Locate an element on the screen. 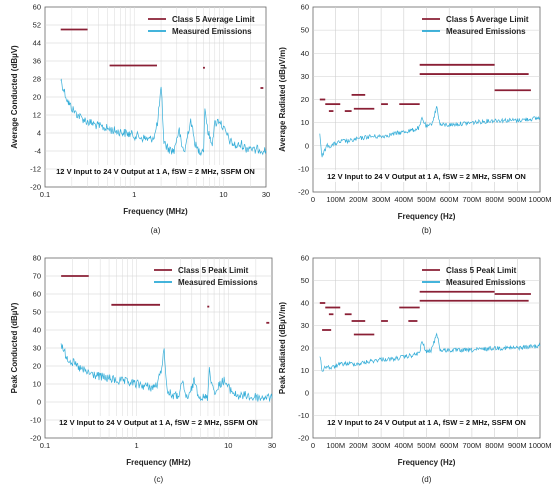 The image size is (557, 490). panel-letter: (d) is located at coordinates (427, 479).